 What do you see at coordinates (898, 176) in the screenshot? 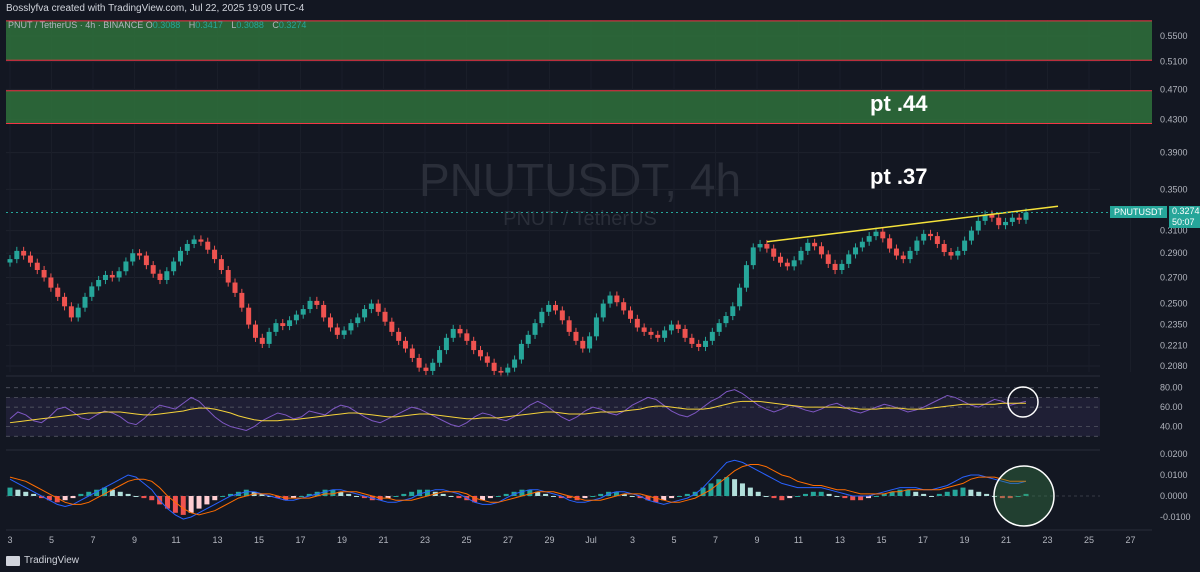
I see `annotation-pt-37: pt .37` at bounding box center [898, 176].